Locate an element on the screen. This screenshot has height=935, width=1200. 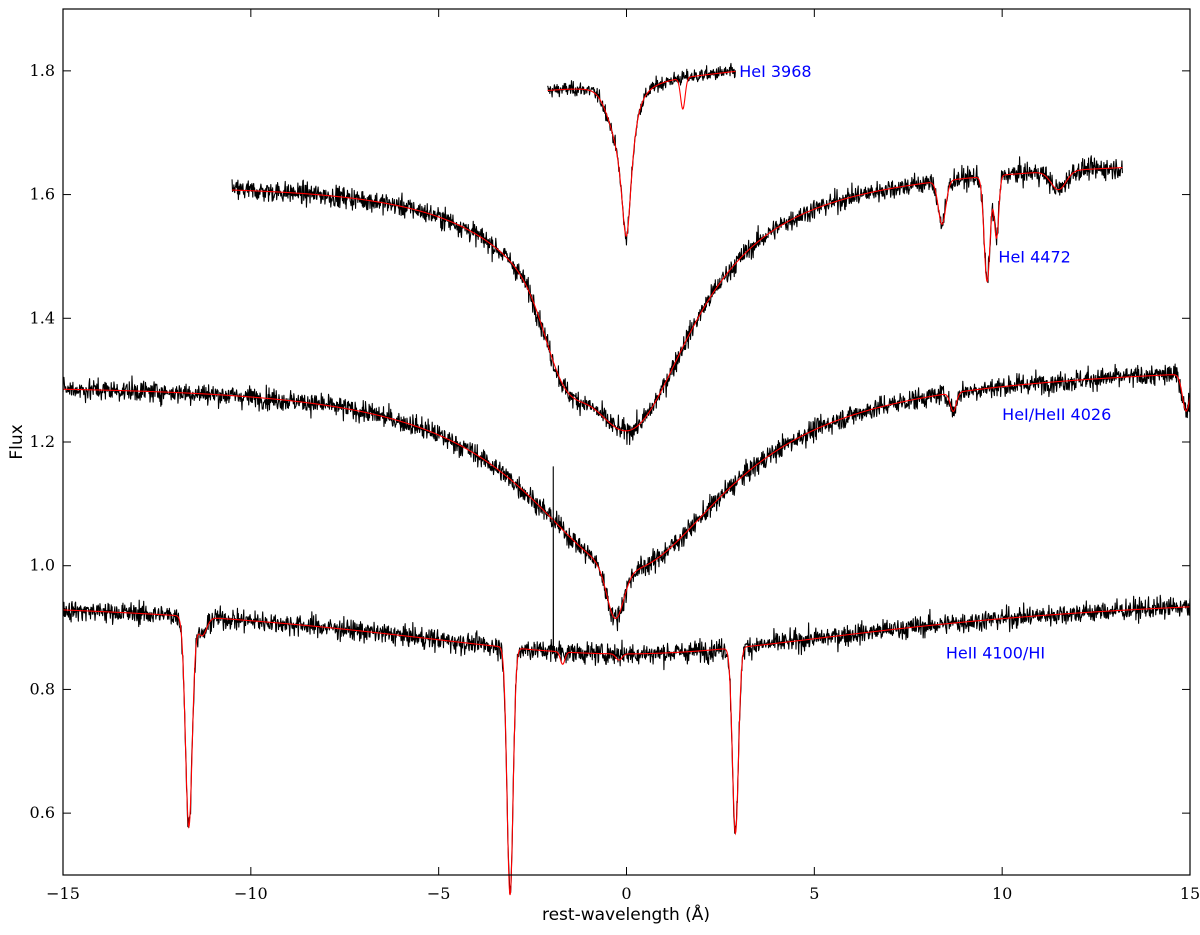
y-tick-label: 1.6 is located at coordinates (42, 194).